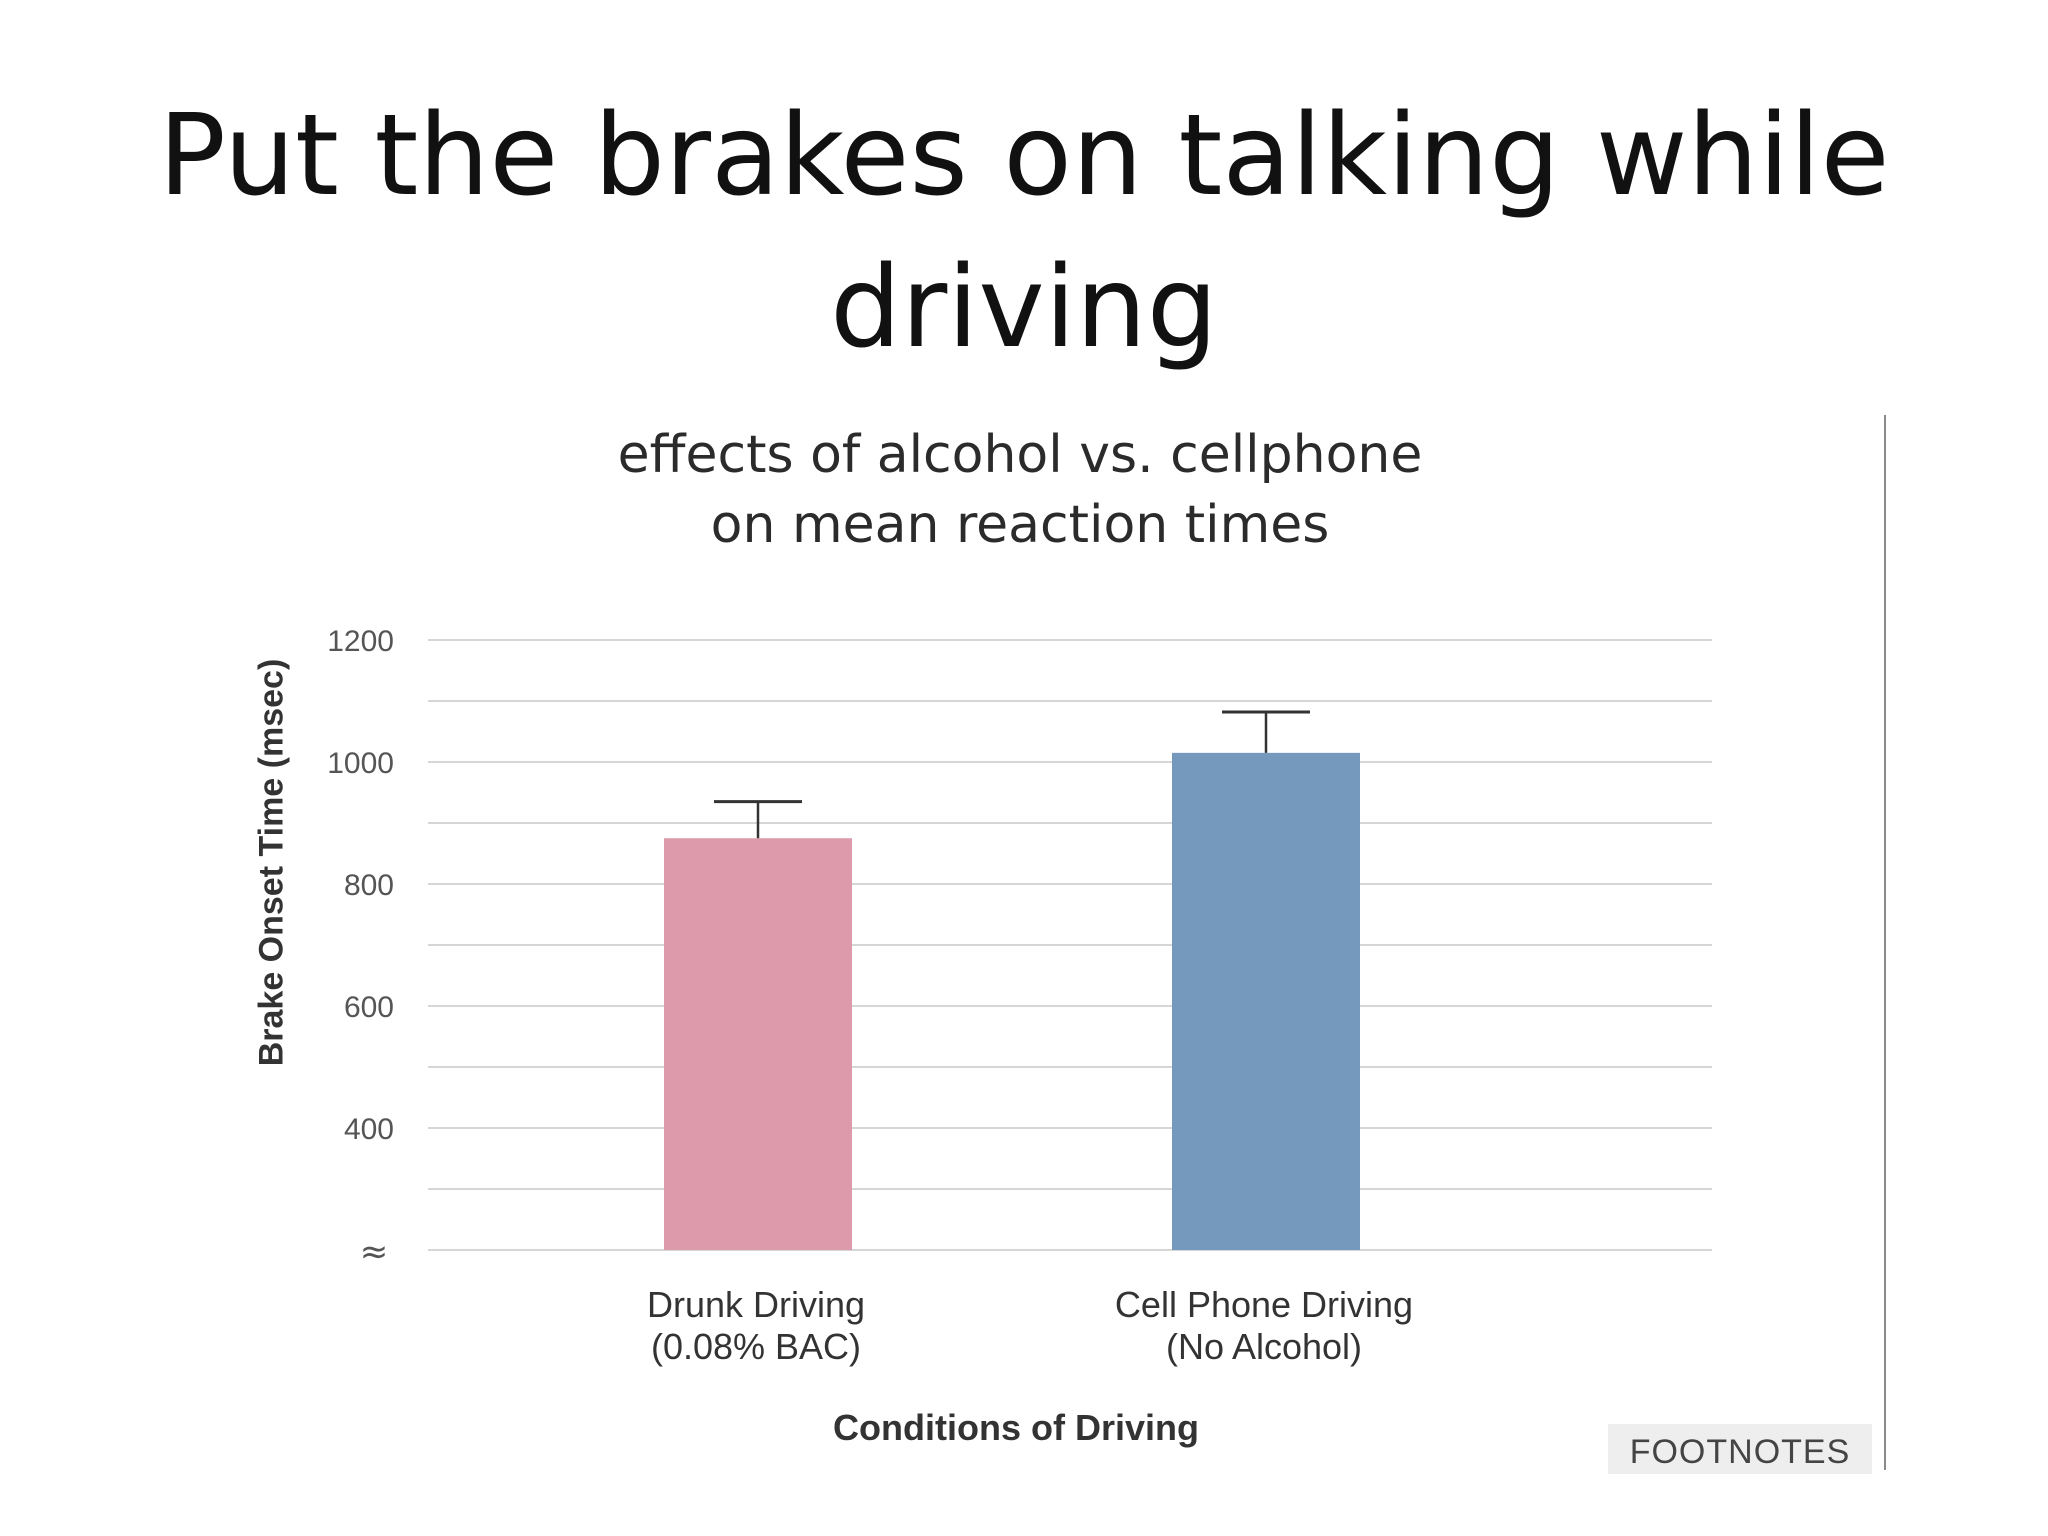 The height and width of the screenshot is (1536, 2048). What do you see at coordinates (1264, 1304) in the screenshot?
I see `category-label-line1: Cell Phone Driving` at bounding box center [1264, 1304].